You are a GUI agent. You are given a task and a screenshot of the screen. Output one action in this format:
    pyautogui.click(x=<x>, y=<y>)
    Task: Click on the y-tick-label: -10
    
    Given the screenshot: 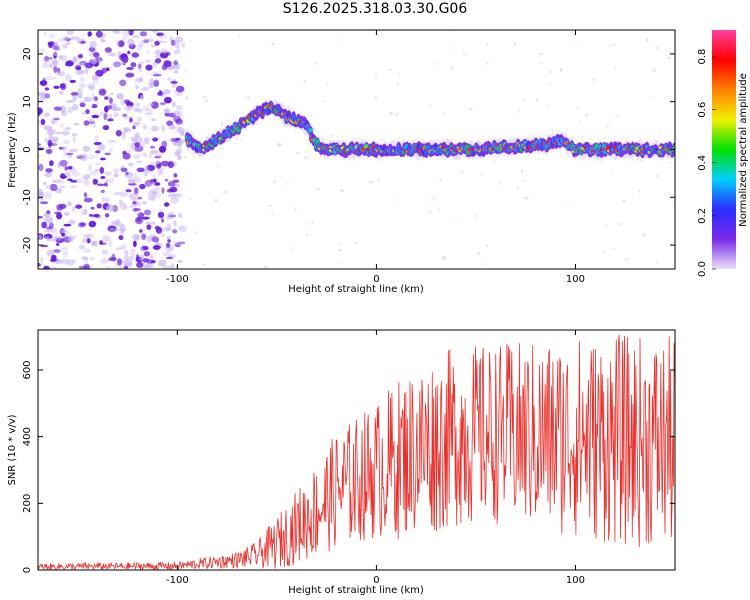 What is the action you would take?
    pyautogui.click(x=27, y=197)
    